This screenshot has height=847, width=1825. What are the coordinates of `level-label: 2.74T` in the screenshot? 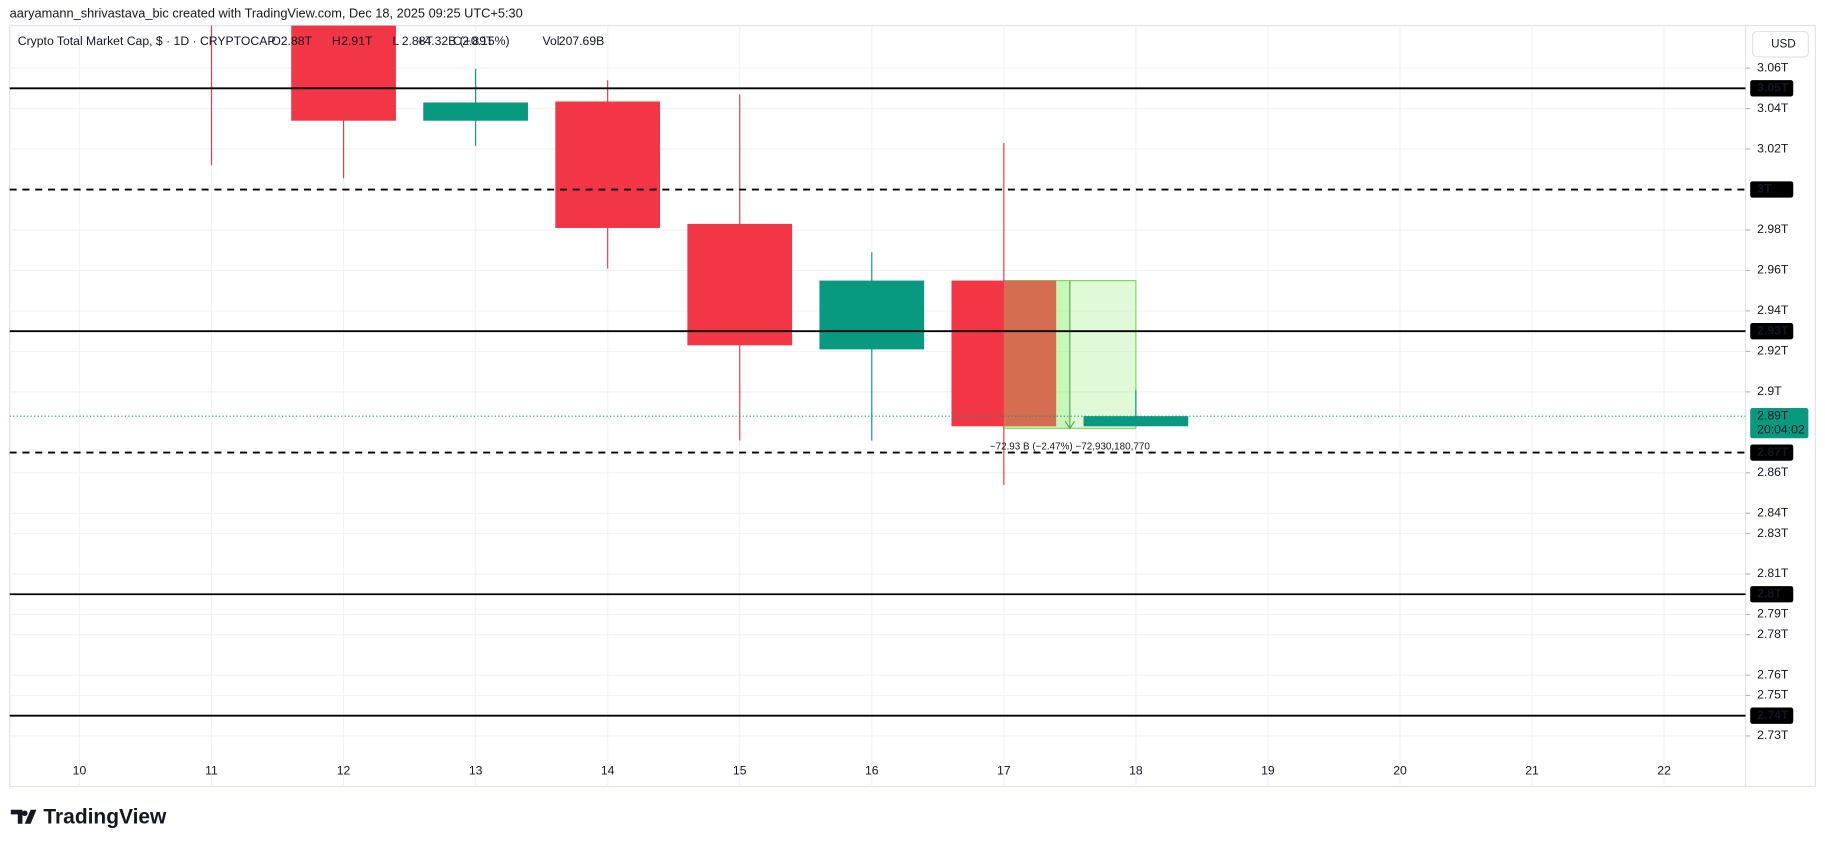 It's located at (1773, 715).